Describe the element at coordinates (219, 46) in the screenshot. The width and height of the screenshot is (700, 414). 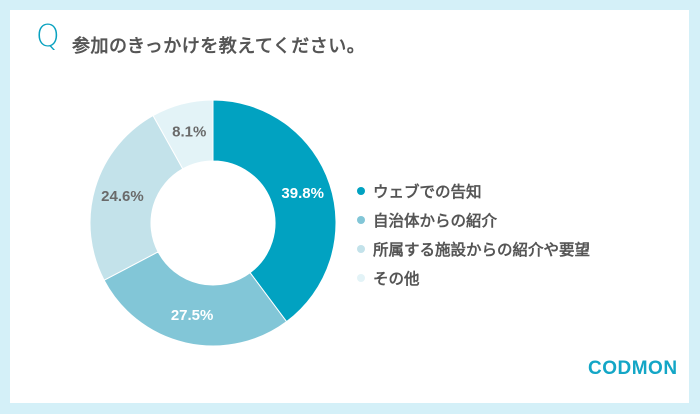
I see `page-title: 参加のきっかけを教えてください。` at that location.